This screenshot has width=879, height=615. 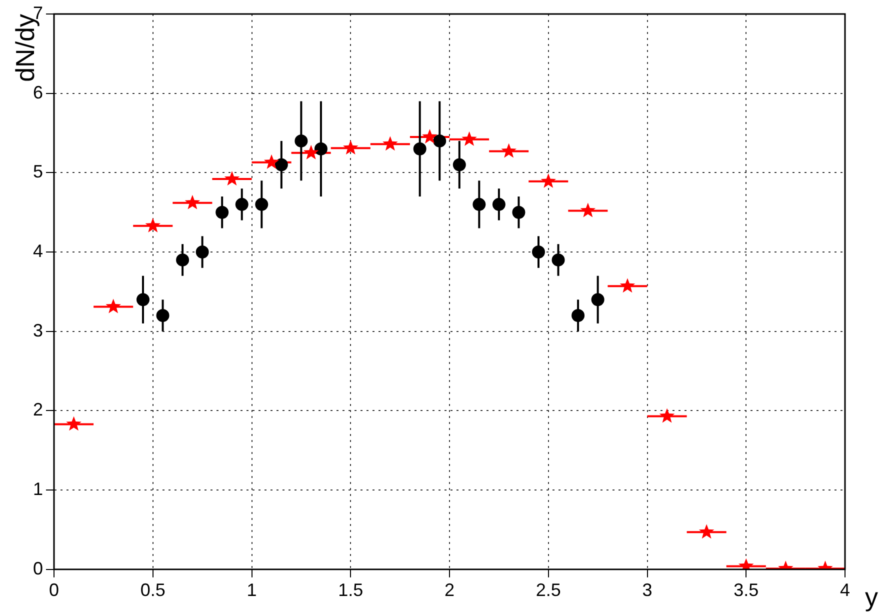 What do you see at coordinates (746, 590) in the screenshot?
I see `x-tick-label: 3.5` at bounding box center [746, 590].